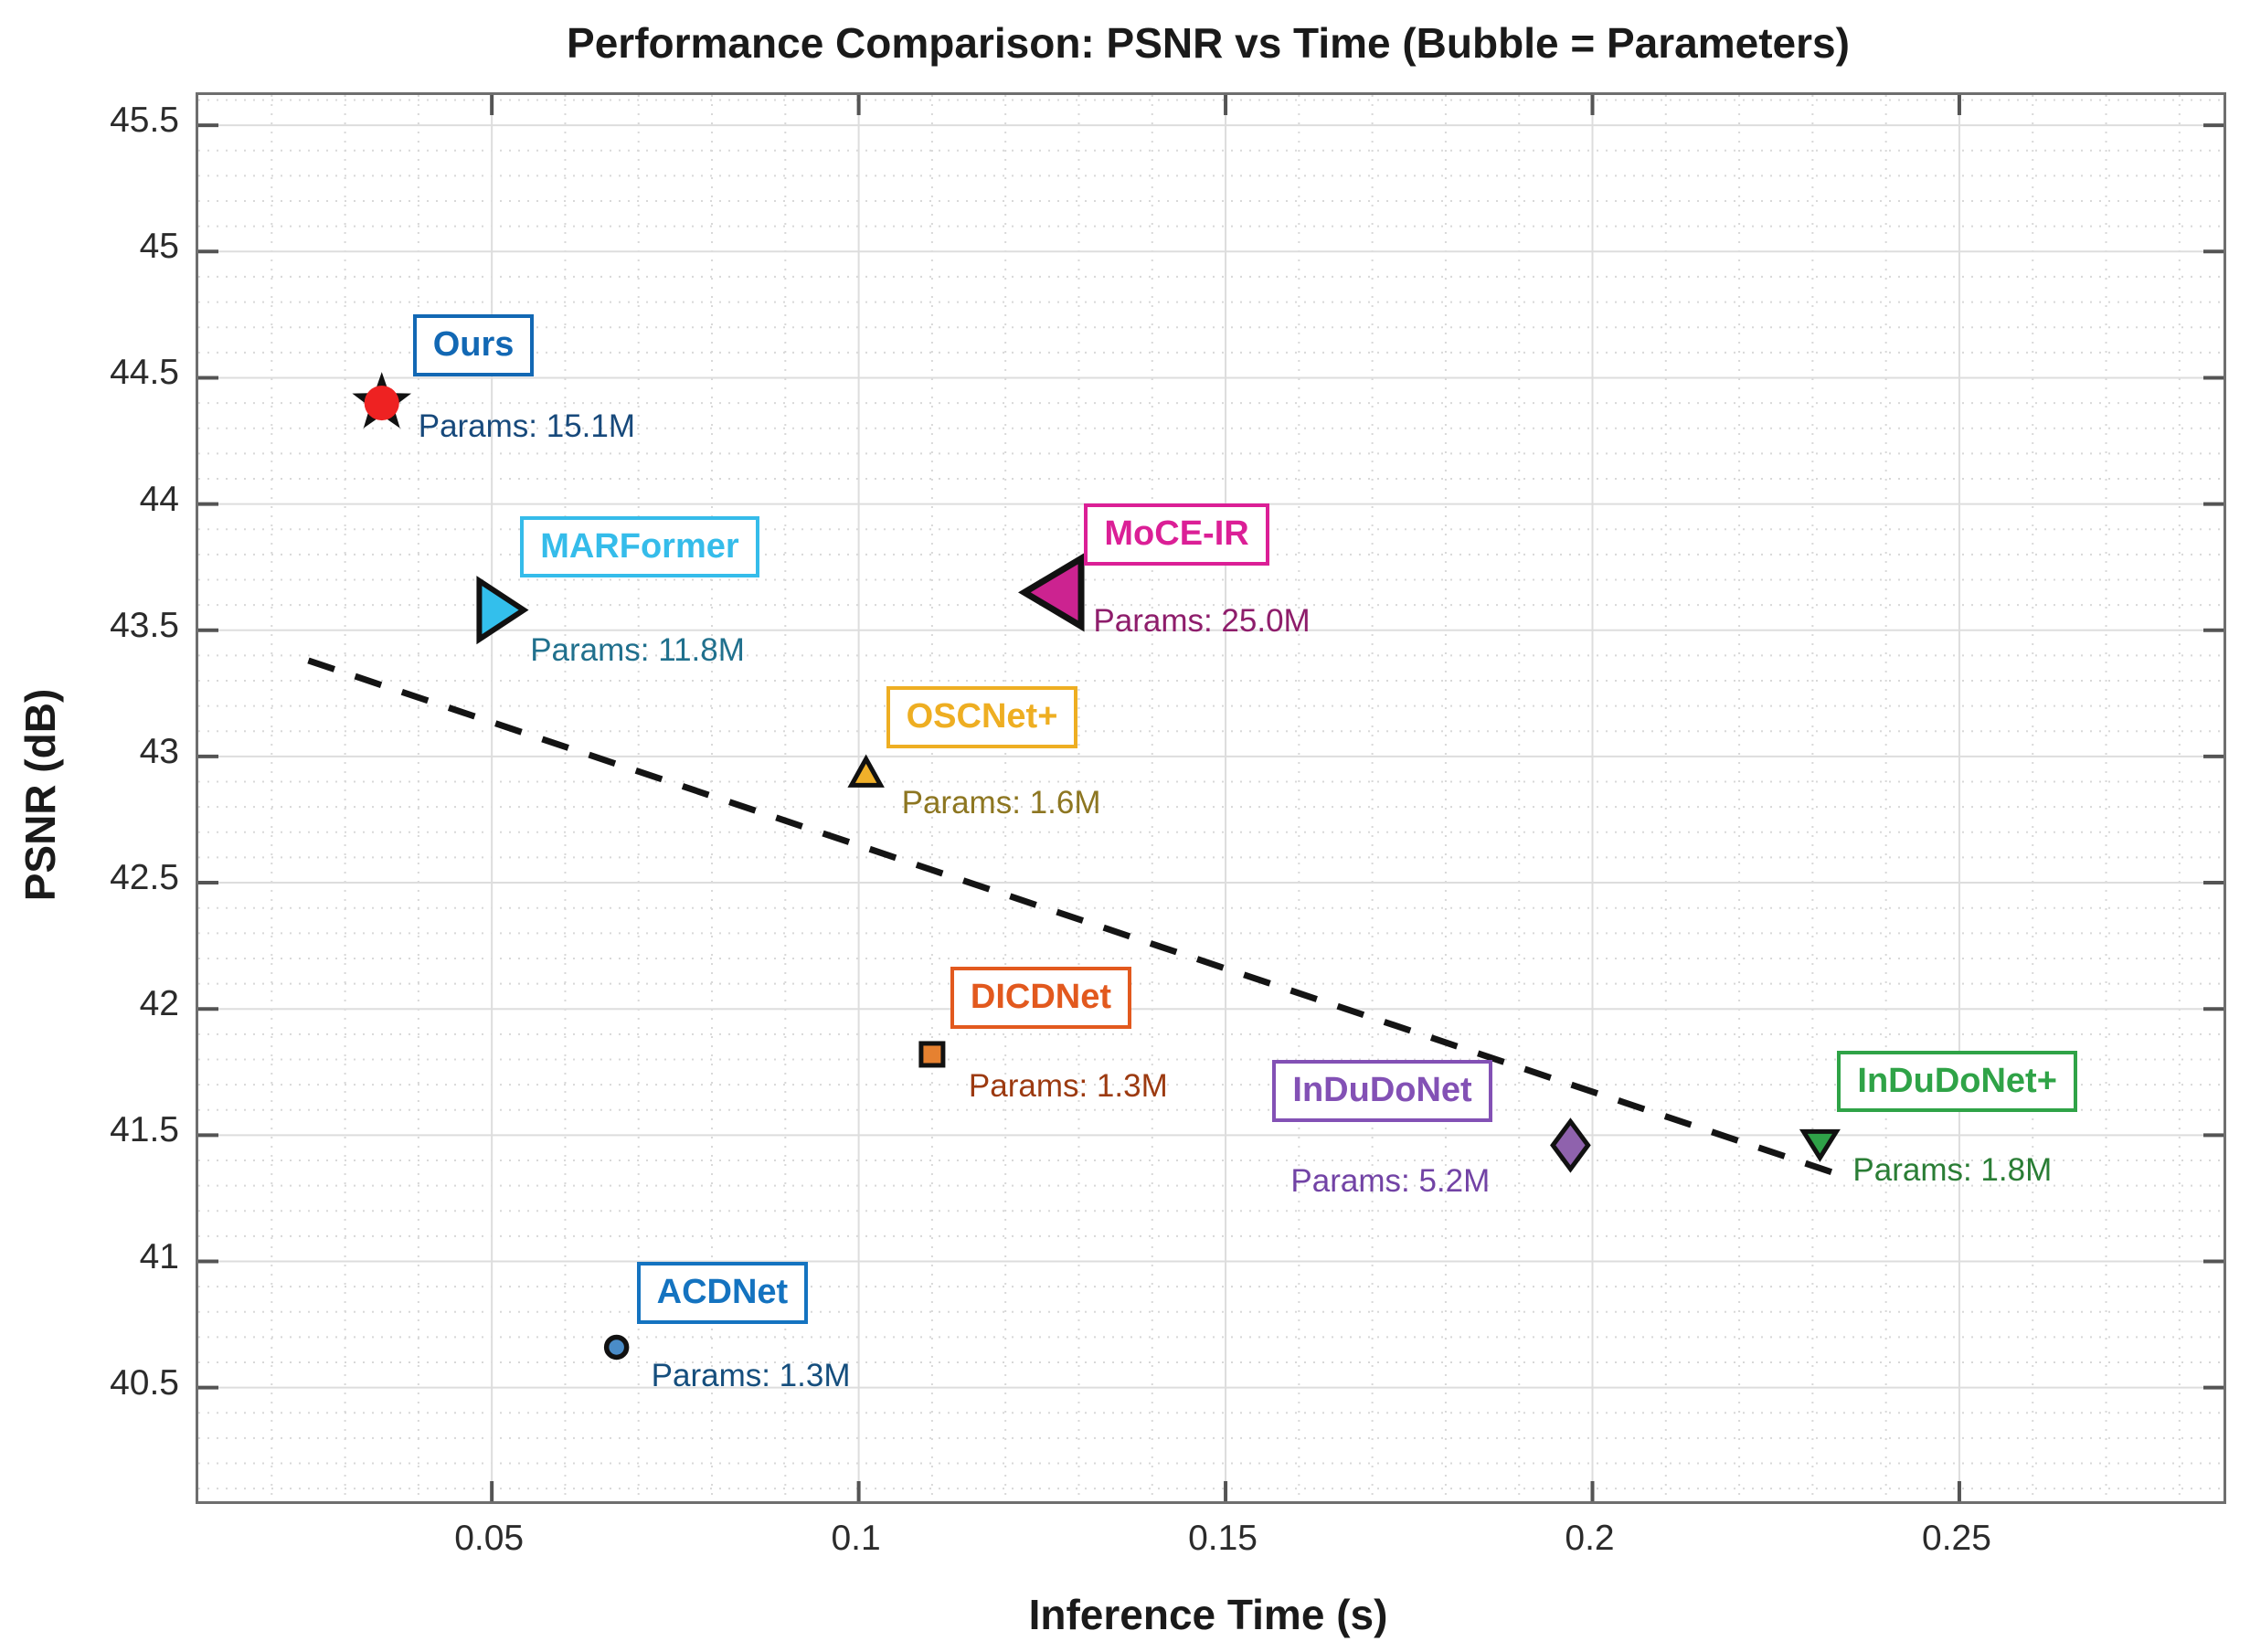  Describe the element at coordinates (159, 499) in the screenshot. I see `y-tick-label-44: 44` at that location.